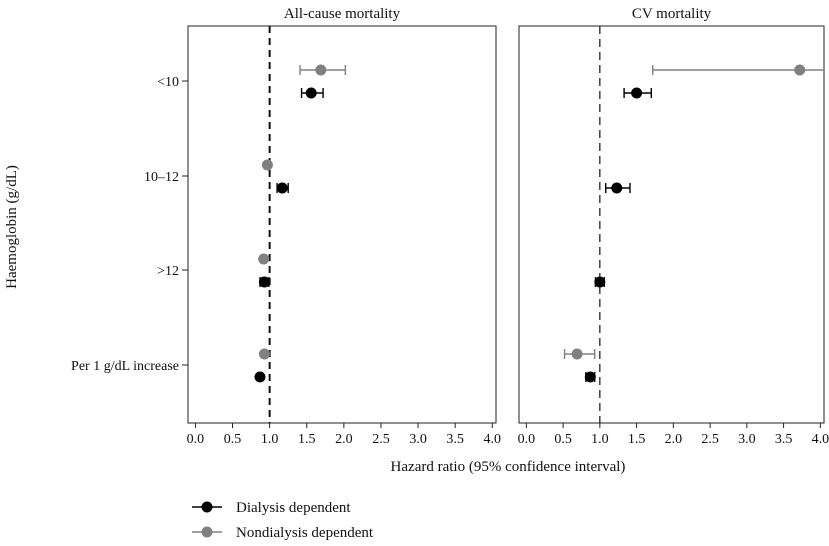 This screenshot has height=546, width=829. What do you see at coordinates (12, 227) in the screenshot?
I see `y-axis-title: Haemoglobin (g/dL)` at bounding box center [12, 227].